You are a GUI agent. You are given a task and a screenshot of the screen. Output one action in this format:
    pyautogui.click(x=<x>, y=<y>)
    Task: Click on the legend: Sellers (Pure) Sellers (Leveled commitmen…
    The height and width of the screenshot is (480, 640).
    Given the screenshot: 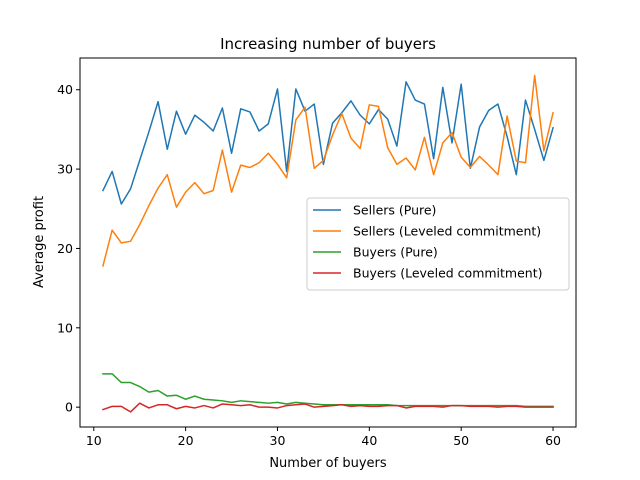 What is the action you would take?
    pyautogui.click(x=438, y=244)
    